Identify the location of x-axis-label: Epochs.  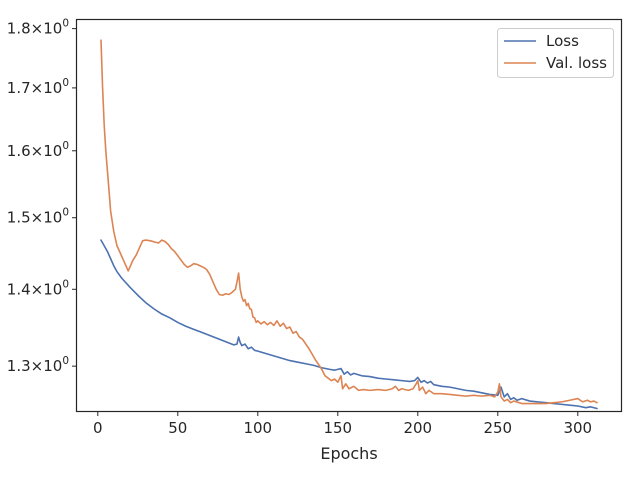
(348, 453).